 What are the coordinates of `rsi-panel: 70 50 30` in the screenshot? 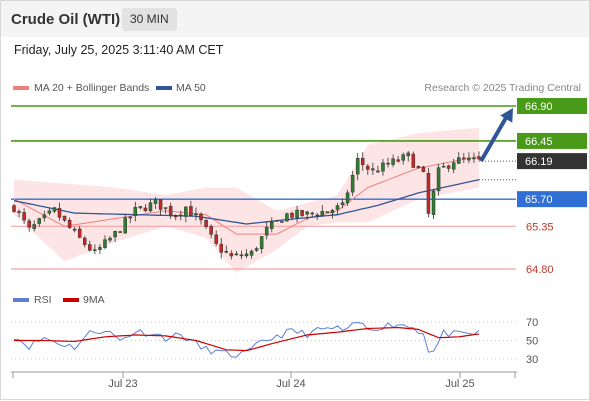 It's located at (274, 341).